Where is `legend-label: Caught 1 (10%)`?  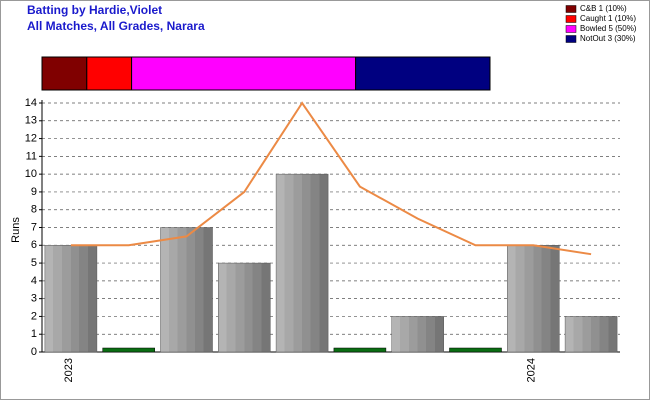
legend-label: Caught 1 (10%) is located at coordinates (608, 18).